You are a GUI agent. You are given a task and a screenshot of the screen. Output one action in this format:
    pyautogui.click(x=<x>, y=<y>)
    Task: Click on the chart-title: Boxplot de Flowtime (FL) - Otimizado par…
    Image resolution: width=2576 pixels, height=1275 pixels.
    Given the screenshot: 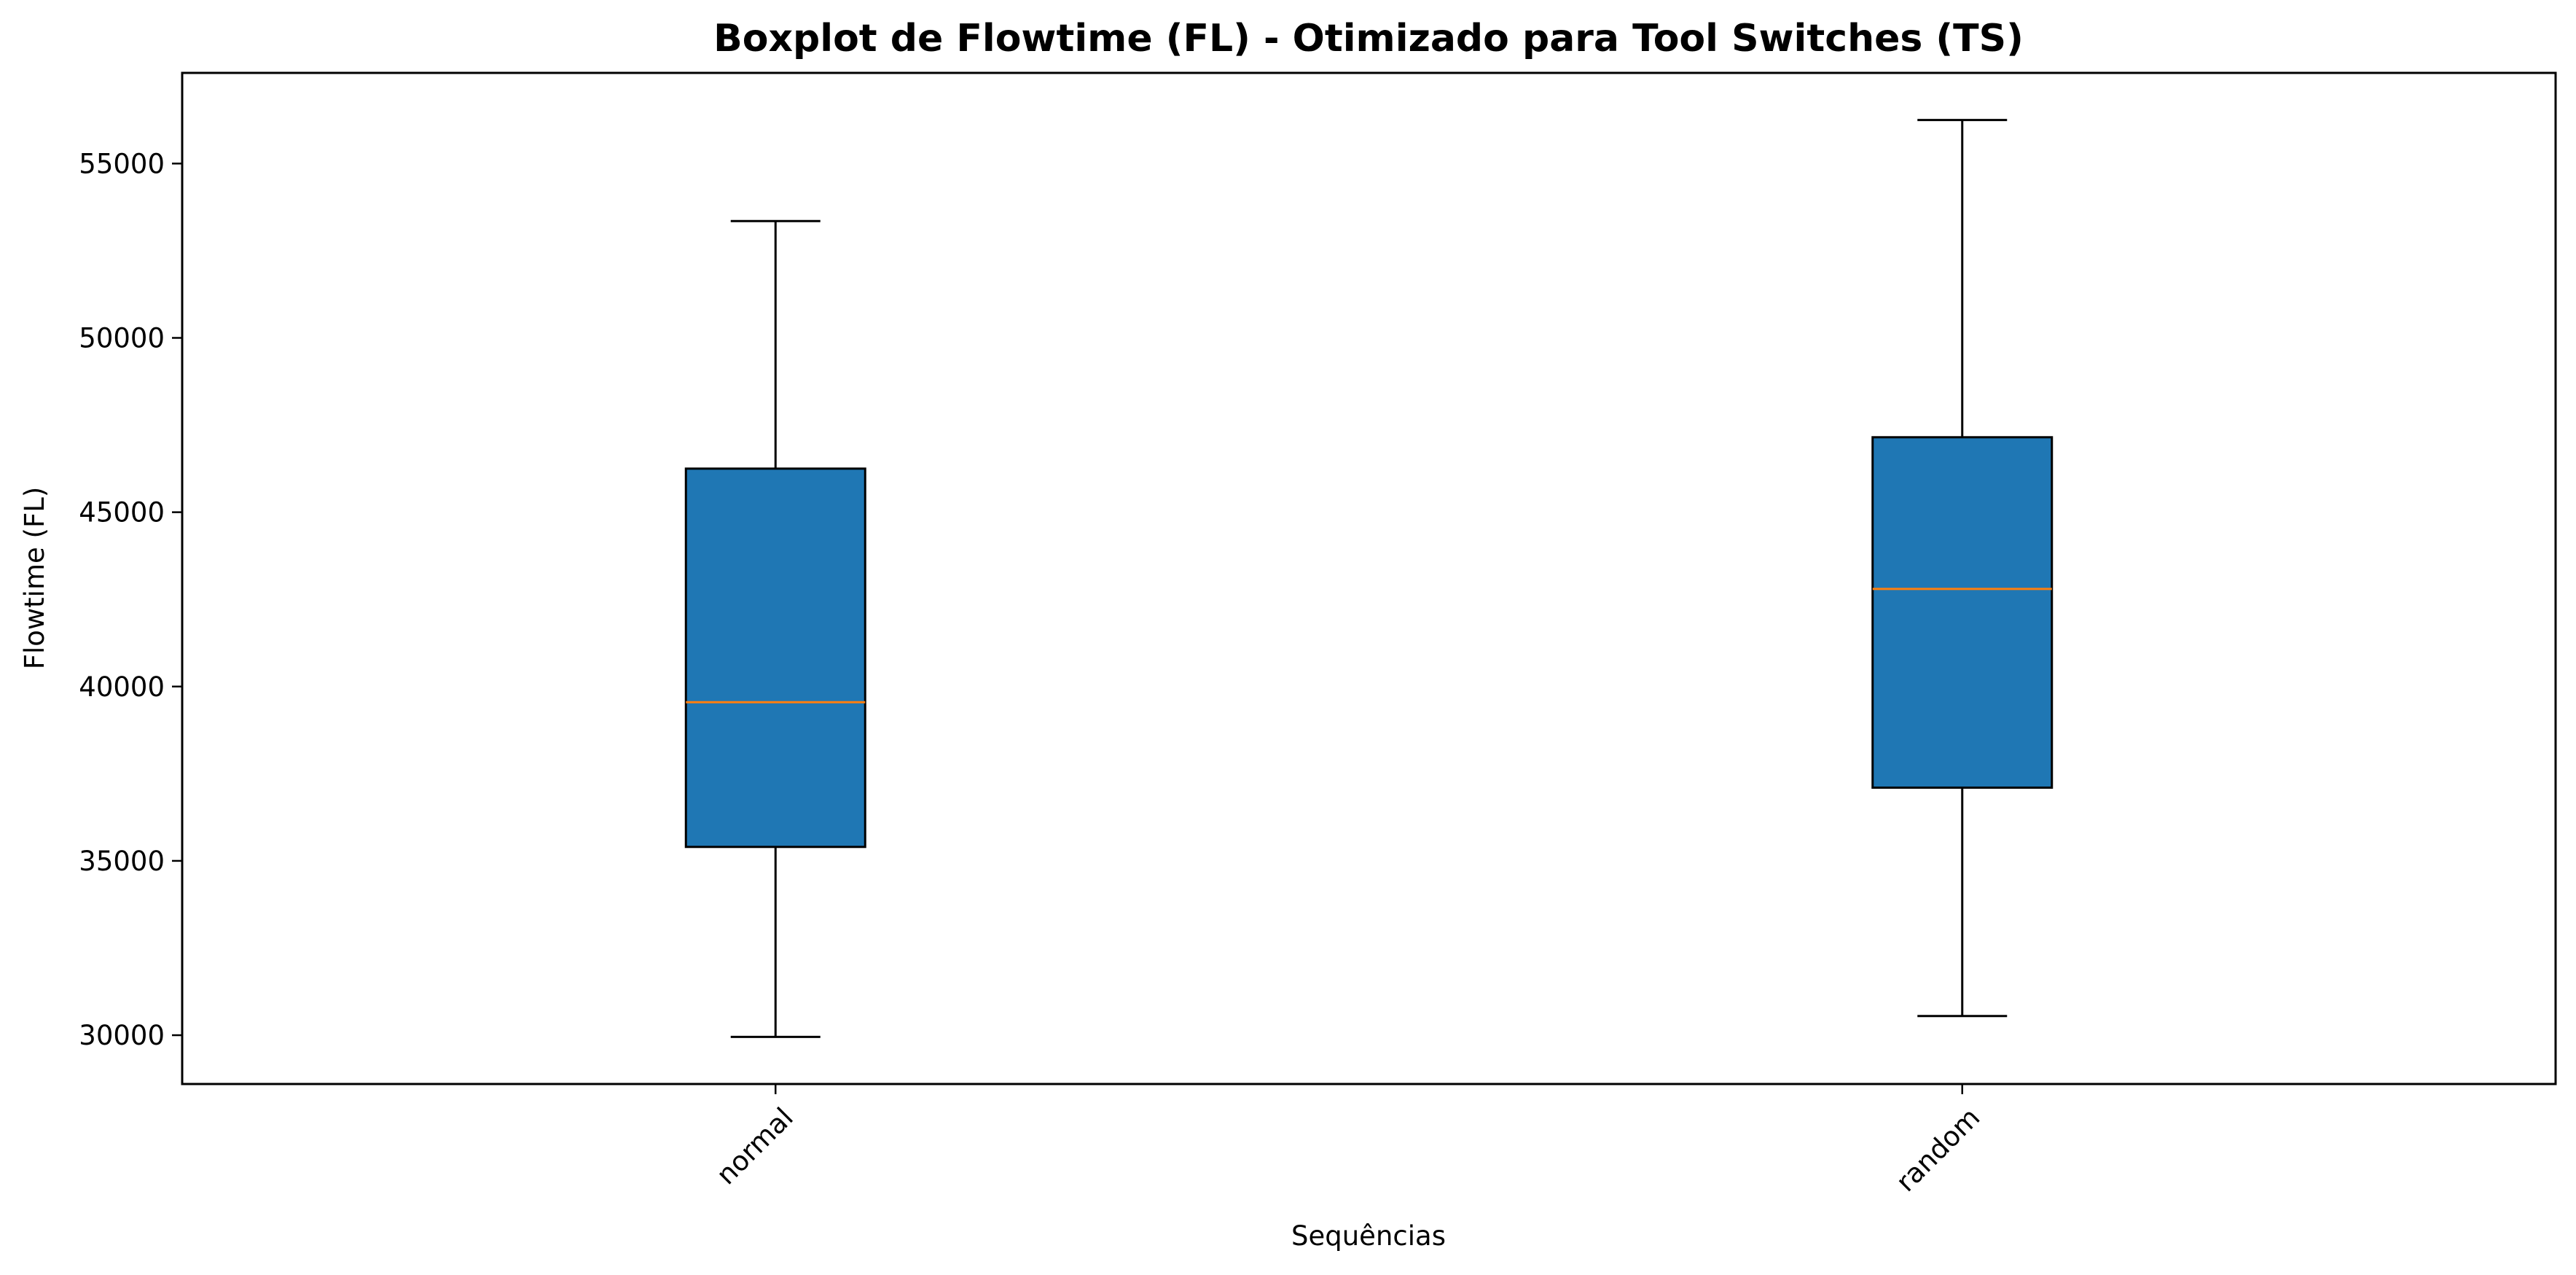 What is the action you would take?
    pyautogui.click(x=1368, y=39)
    